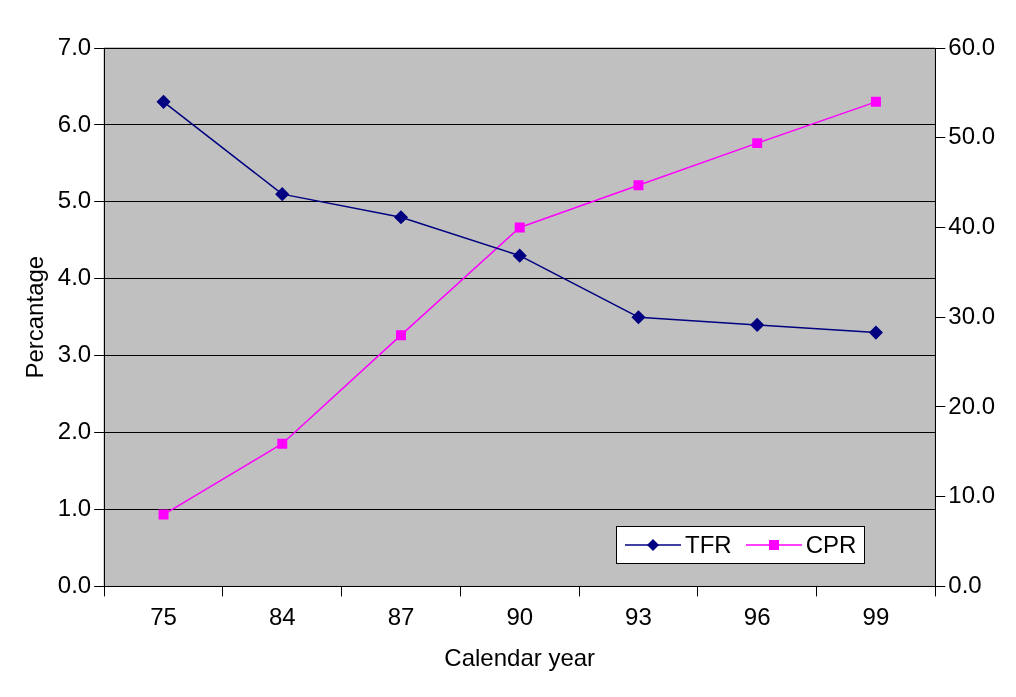  I want to click on y-tick-label: 5.0, so click(74, 200).